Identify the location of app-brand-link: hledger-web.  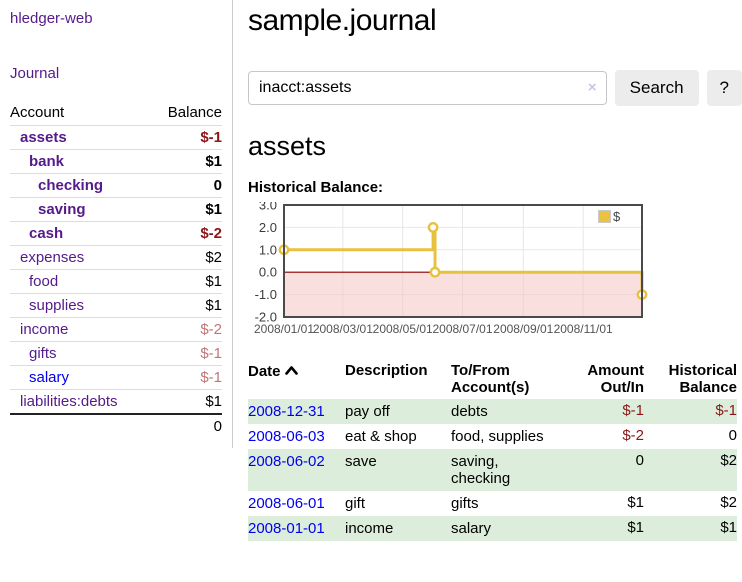
(51, 18).